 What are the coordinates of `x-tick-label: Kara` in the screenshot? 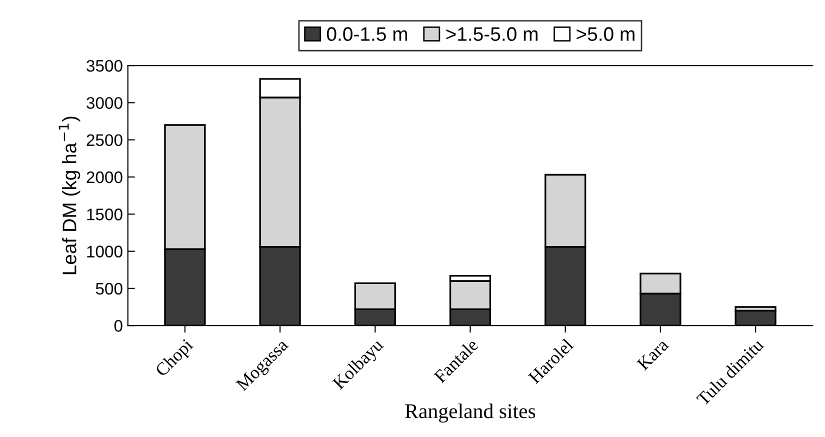 It's located at (653, 354).